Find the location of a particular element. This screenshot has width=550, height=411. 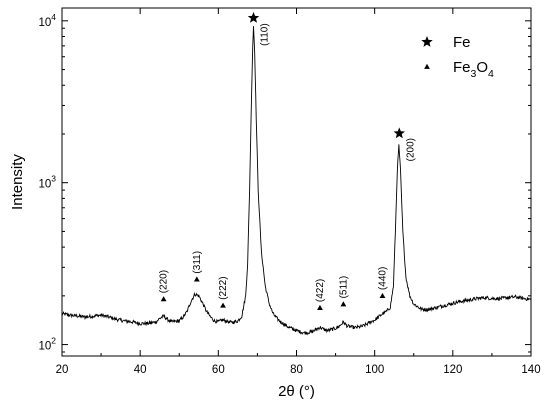

legend-subscript: 4 is located at coordinates (491, 74).